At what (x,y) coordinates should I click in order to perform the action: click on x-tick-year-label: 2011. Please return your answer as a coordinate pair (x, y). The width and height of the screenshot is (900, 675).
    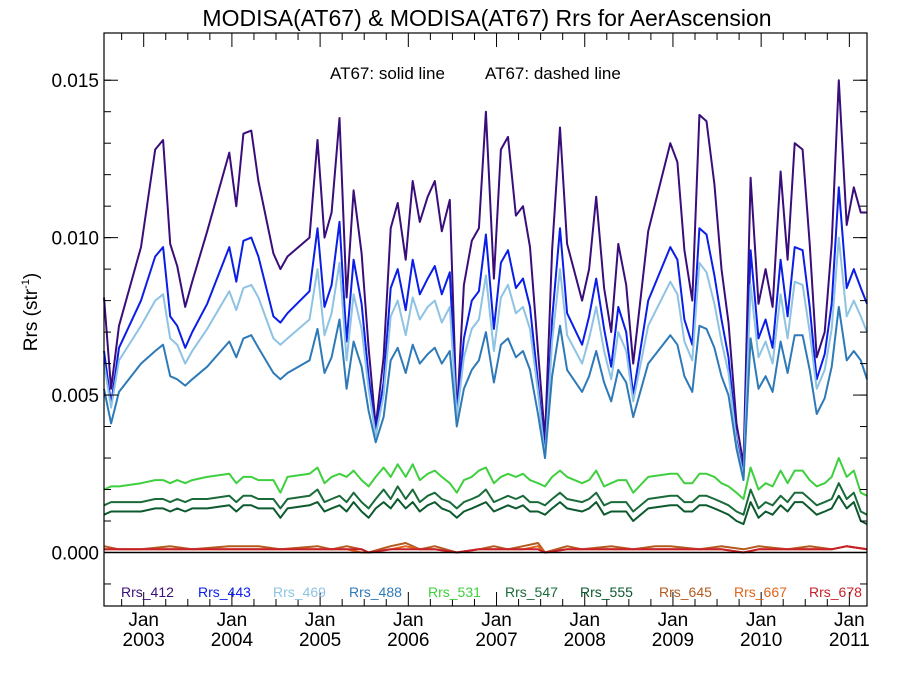
    Looking at the image, I should click on (849, 640).